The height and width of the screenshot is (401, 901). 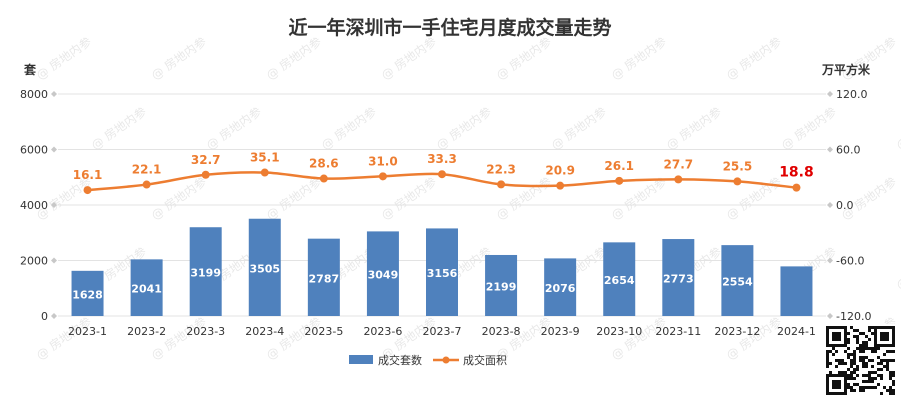 What do you see at coordinates (501, 331) in the screenshot?
I see `x-tick-label: 2023-8` at bounding box center [501, 331].